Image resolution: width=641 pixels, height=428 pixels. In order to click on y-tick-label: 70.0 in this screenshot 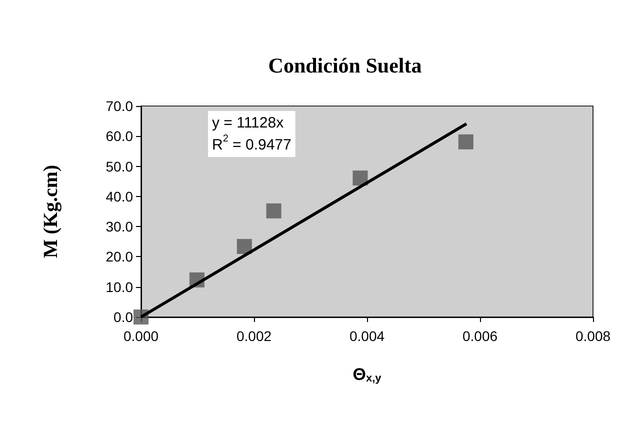, I will do `click(120, 106)`.